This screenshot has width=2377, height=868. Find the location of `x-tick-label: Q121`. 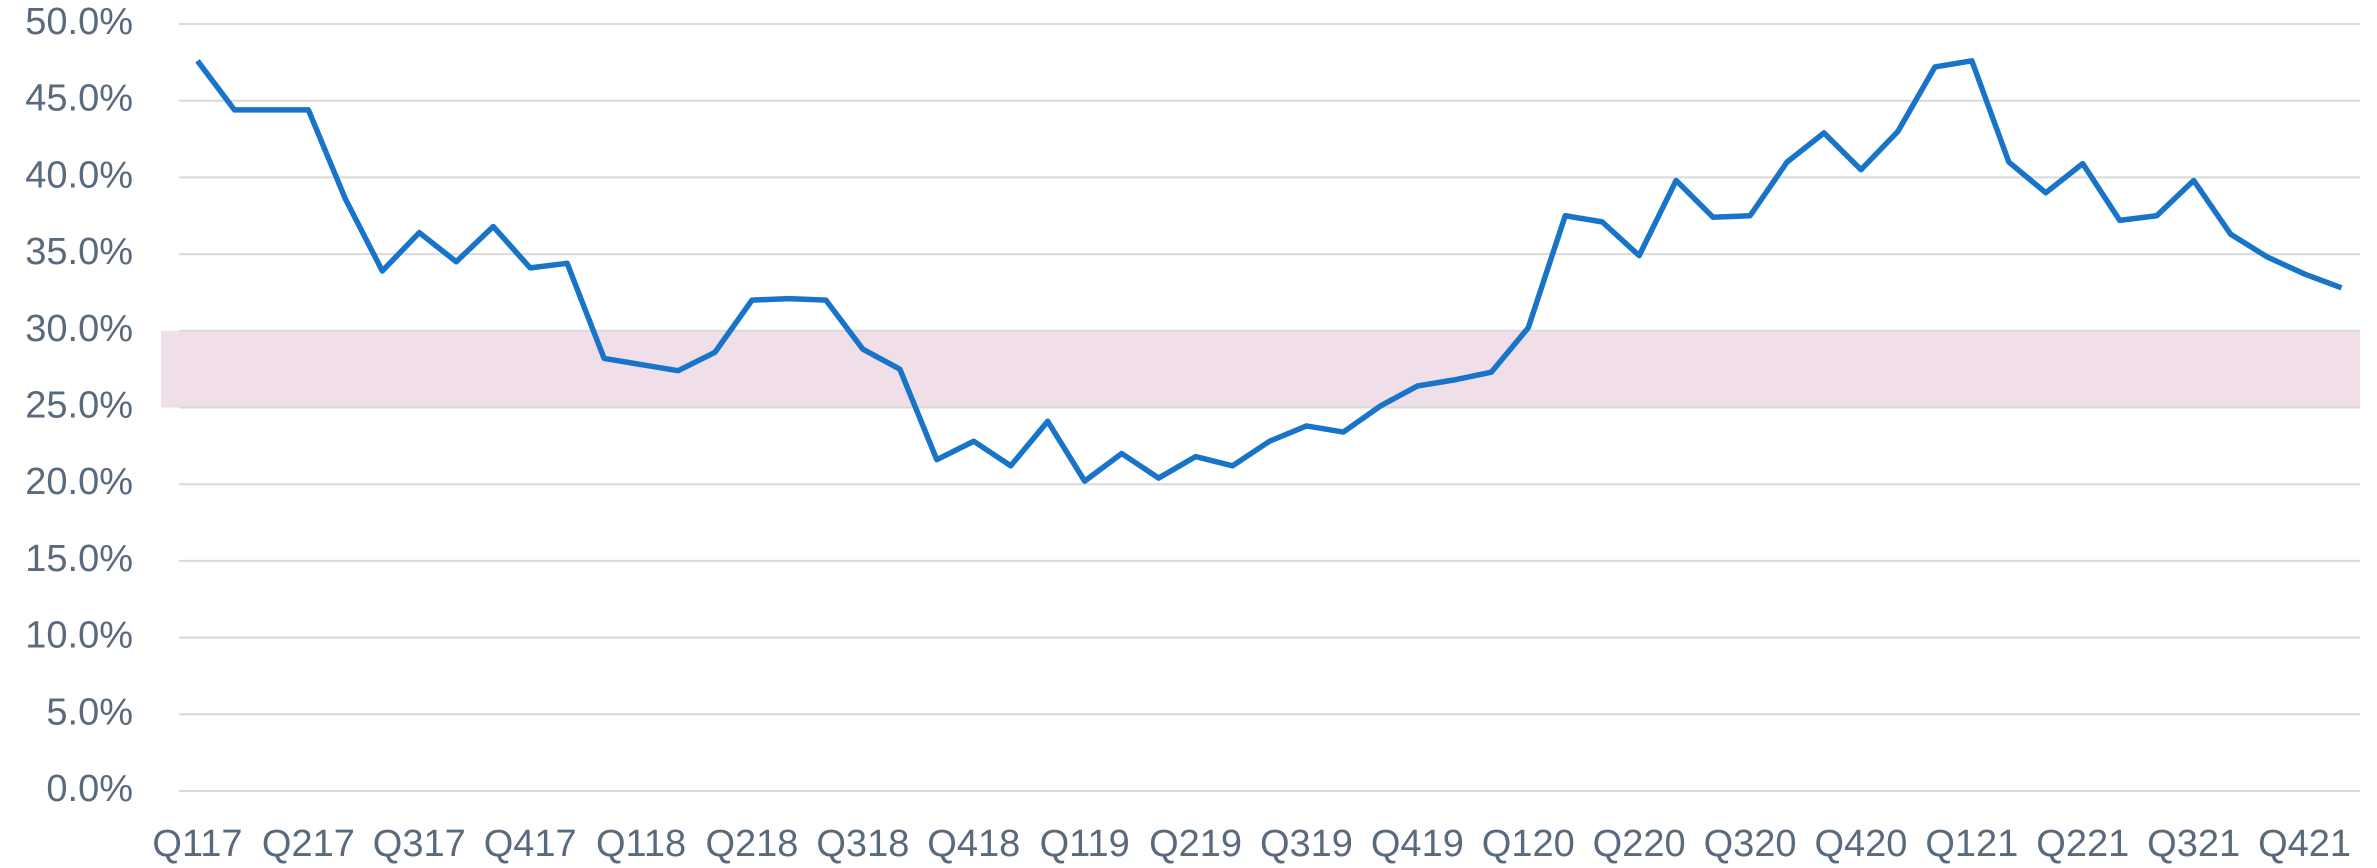

x-tick-label: Q121 is located at coordinates (1971, 844).